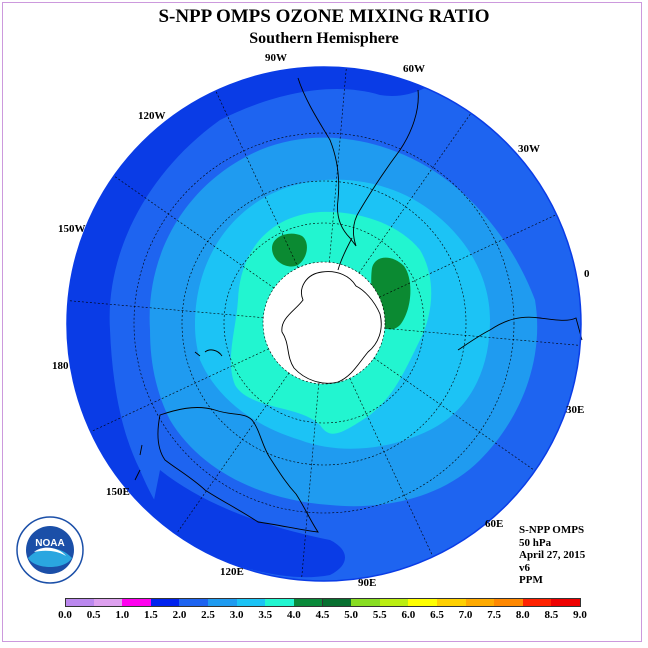  I want to click on info-units: PPM, so click(531, 580).